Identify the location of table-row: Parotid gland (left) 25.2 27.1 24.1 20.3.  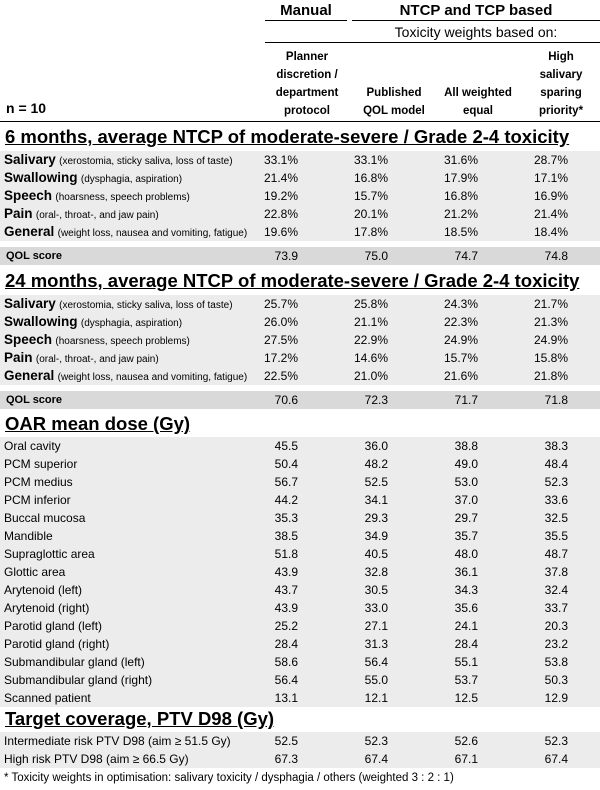
(300, 626).